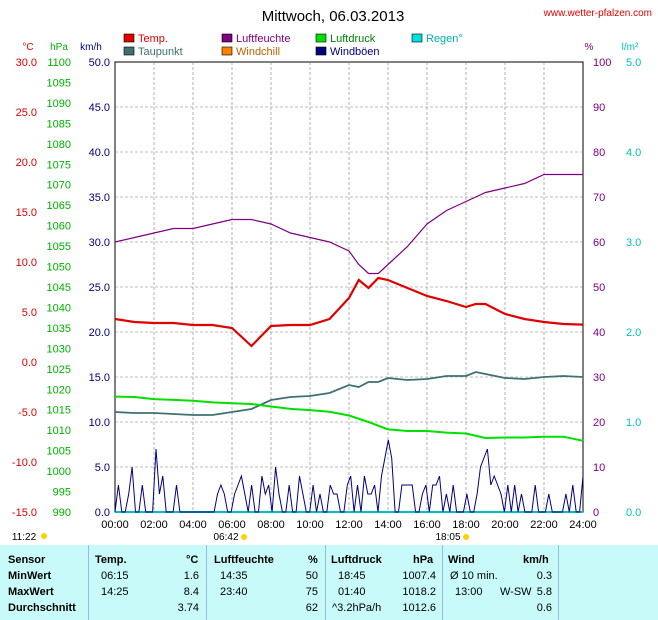 This screenshot has height=620, width=658. I want to click on hpa-tick-label: 1080, so click(59, 145).